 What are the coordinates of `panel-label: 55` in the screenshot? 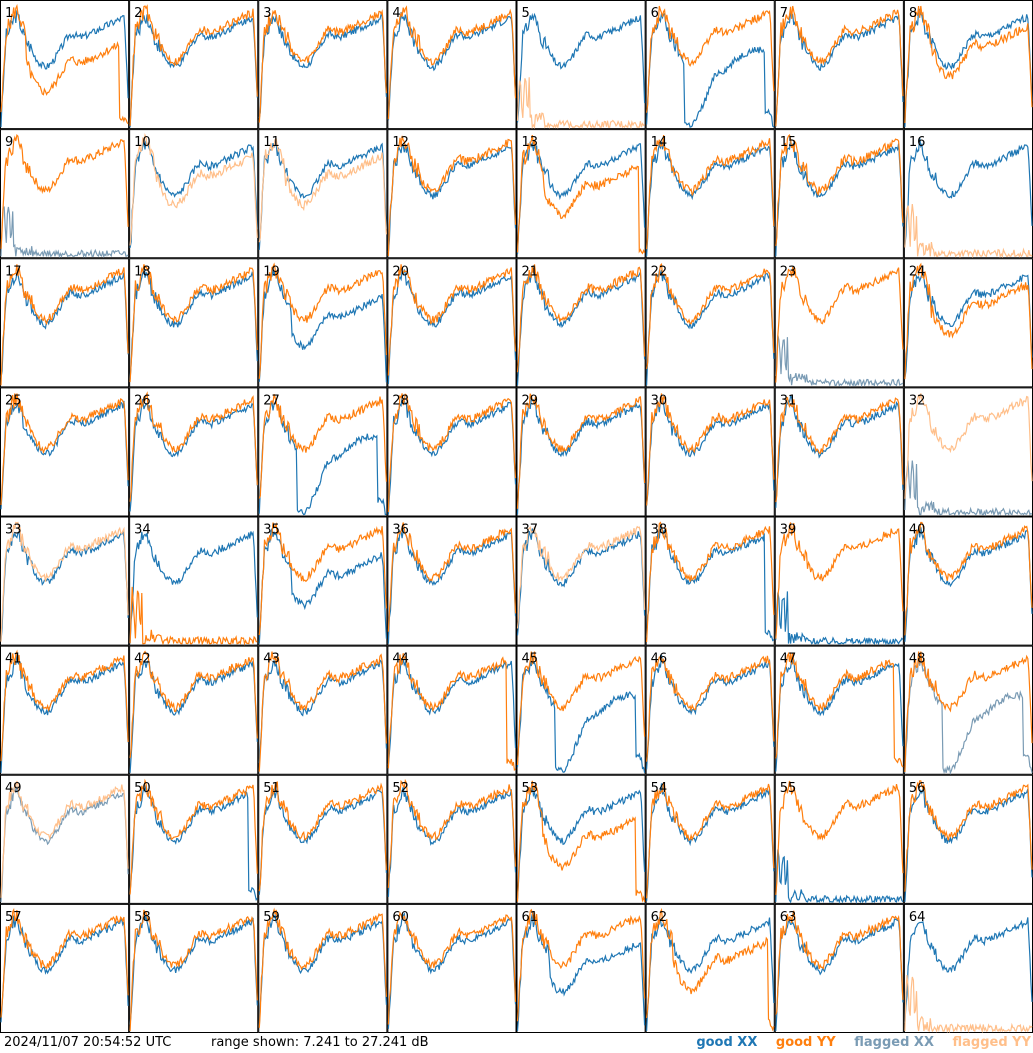 It's located at (788, 788).